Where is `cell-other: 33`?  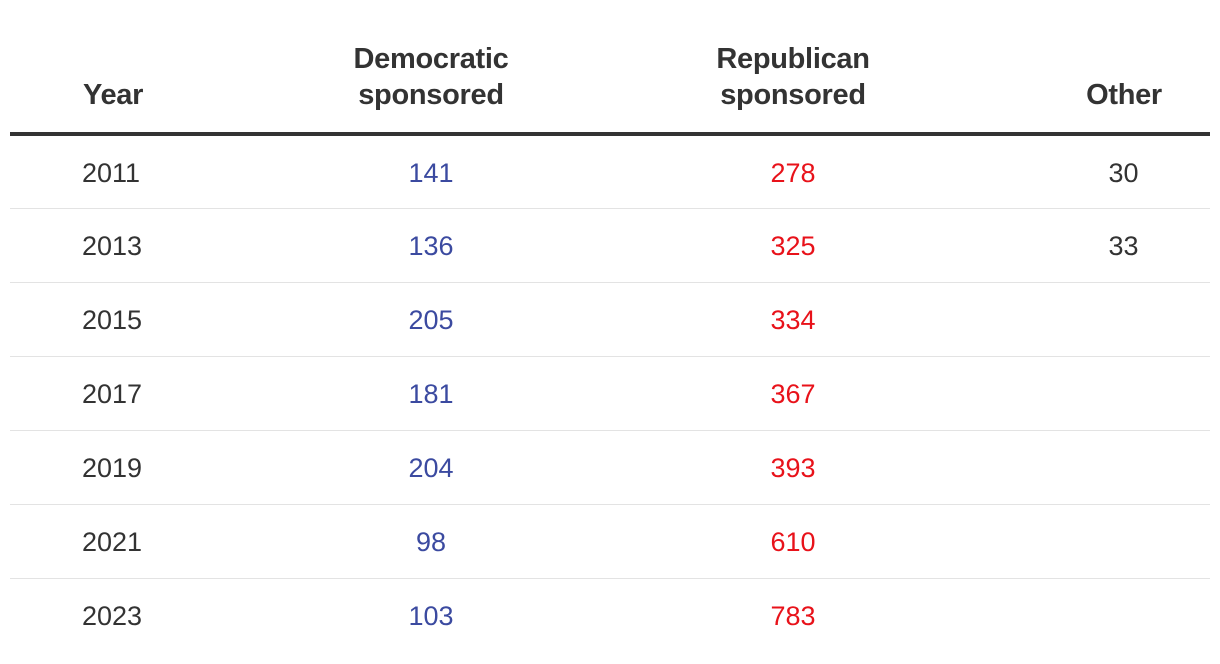
cell-other: 33 is located at coordinates (1075, 245).